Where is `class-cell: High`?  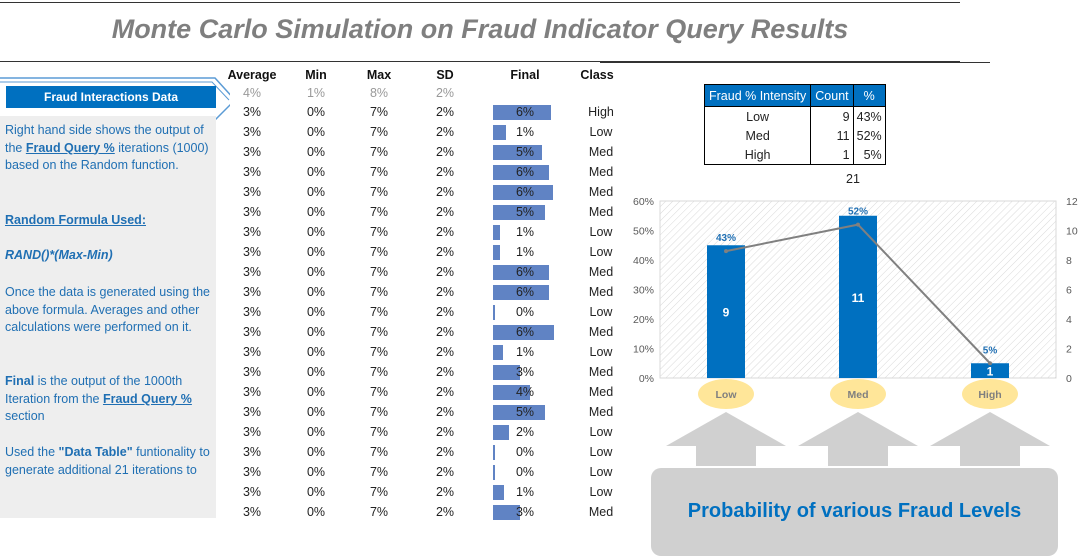 class-cell: High is located at coordinates (601, 112).